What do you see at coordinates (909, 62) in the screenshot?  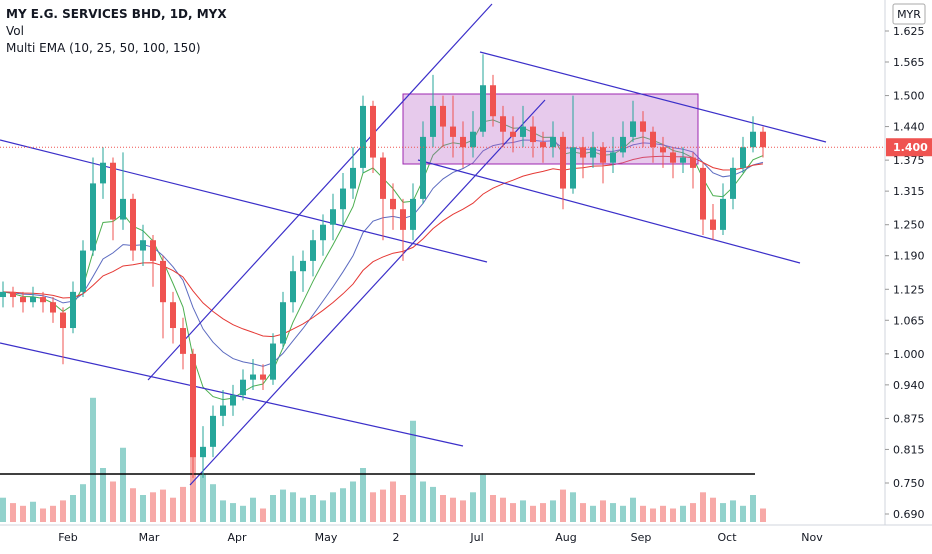 I see `y-tick-label: 1.565` at bounding box center [909, 62].